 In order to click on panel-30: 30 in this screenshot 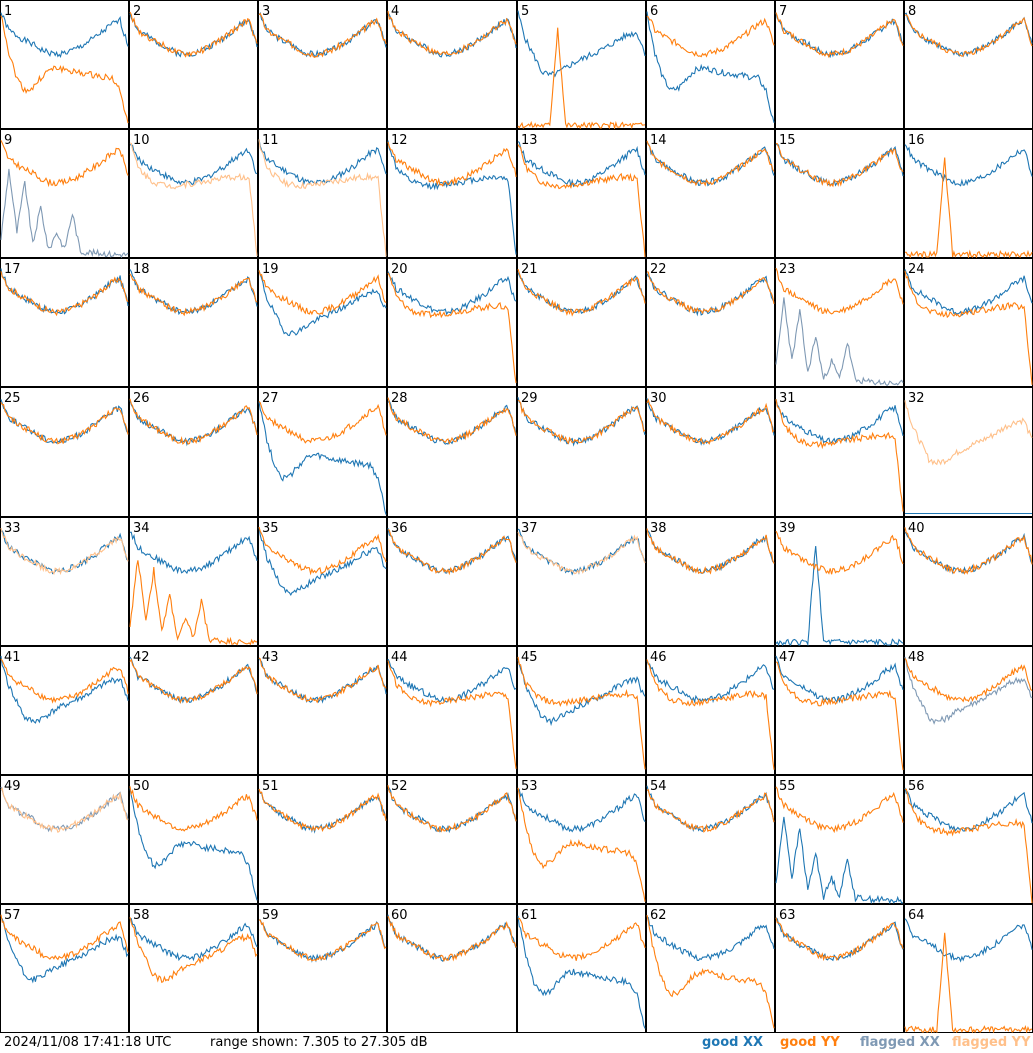, I will do `click(710, 452)`.